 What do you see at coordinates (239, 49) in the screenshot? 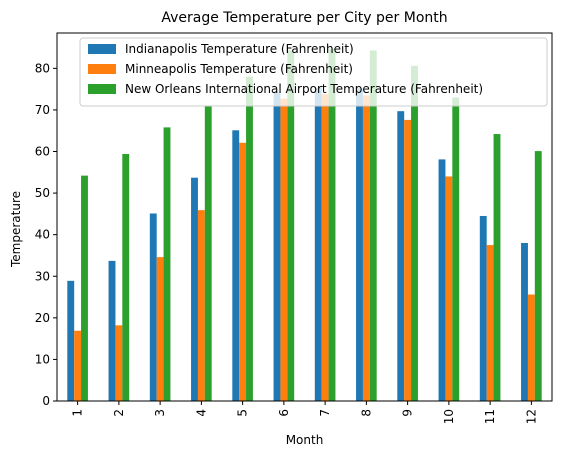
I see `legend-label: Indianapolis Temperature (Fahrenheit)` at bounding box center [239, 49].